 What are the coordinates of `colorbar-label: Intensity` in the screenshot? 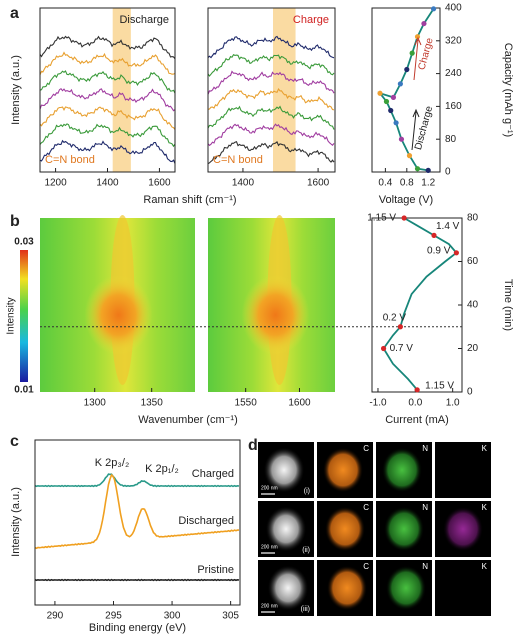 It's located at (11, 315).